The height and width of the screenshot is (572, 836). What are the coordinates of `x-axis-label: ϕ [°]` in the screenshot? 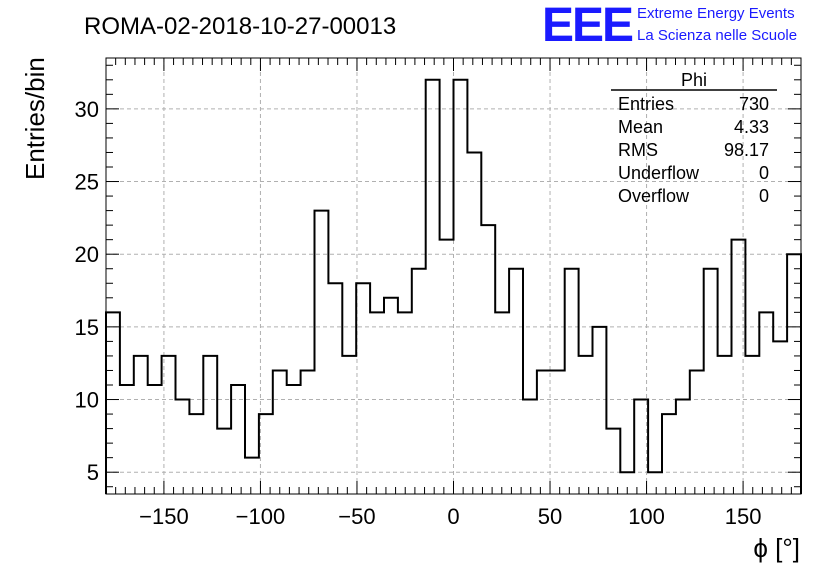 It's located at (776, 548).